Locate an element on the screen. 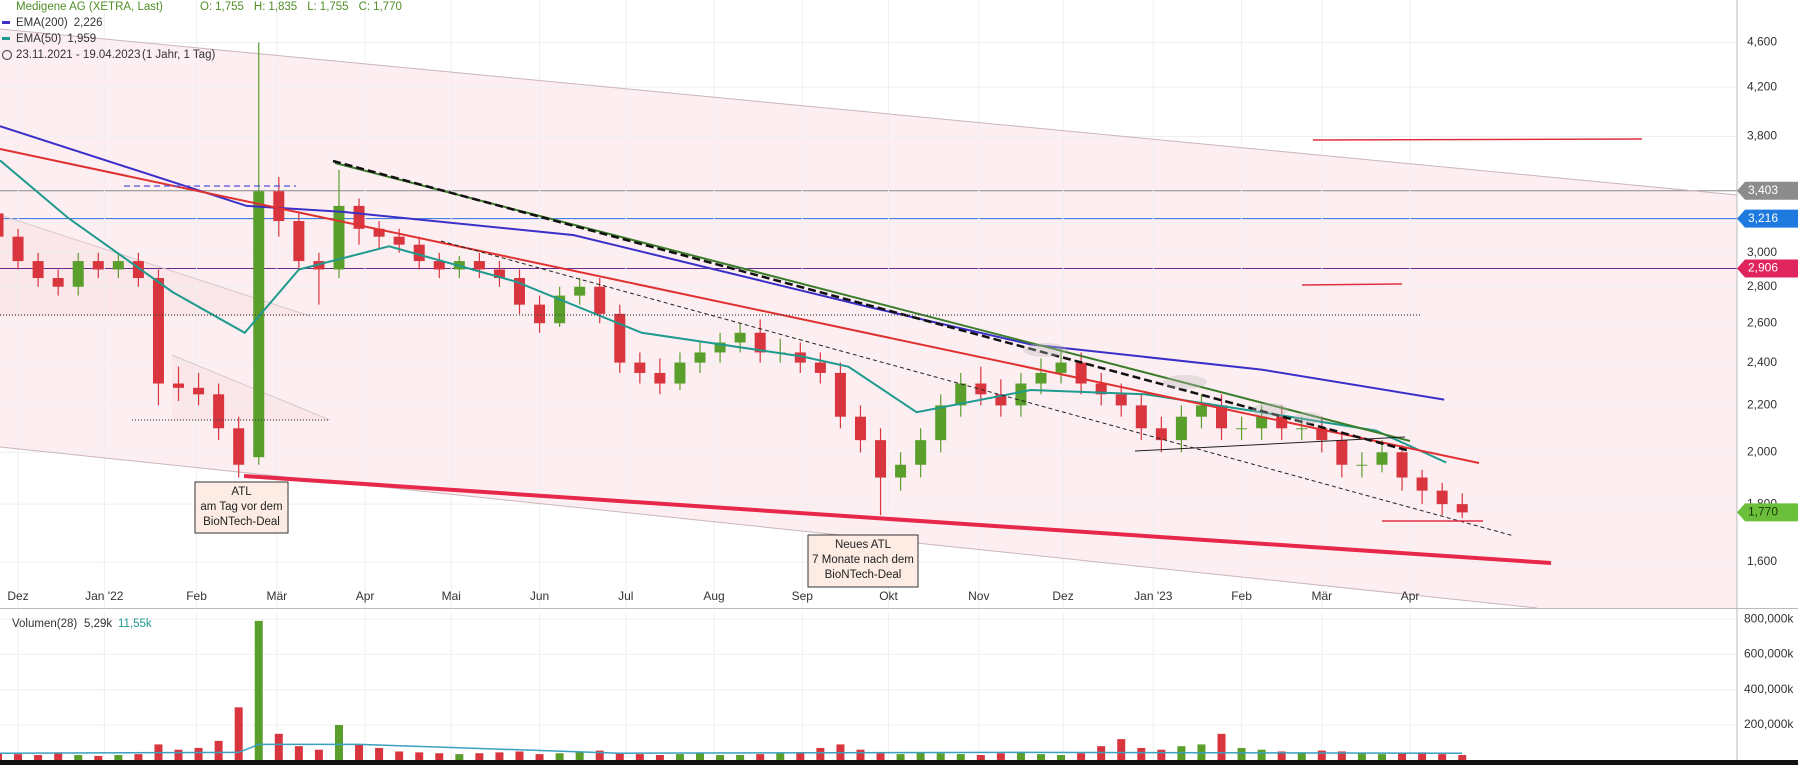  y-tick-label: 2,800 is located at coordinates (1762, 286).